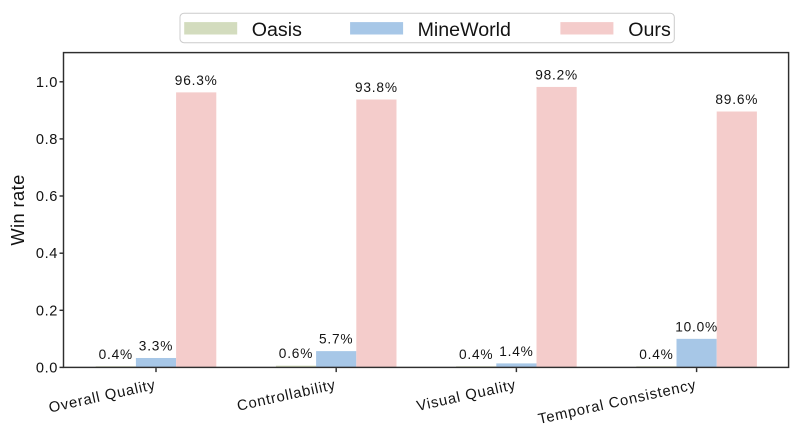  Describe the element at coordinates (156, 346) in the screenshot. I see `svg-text: 3.3%` at that location.